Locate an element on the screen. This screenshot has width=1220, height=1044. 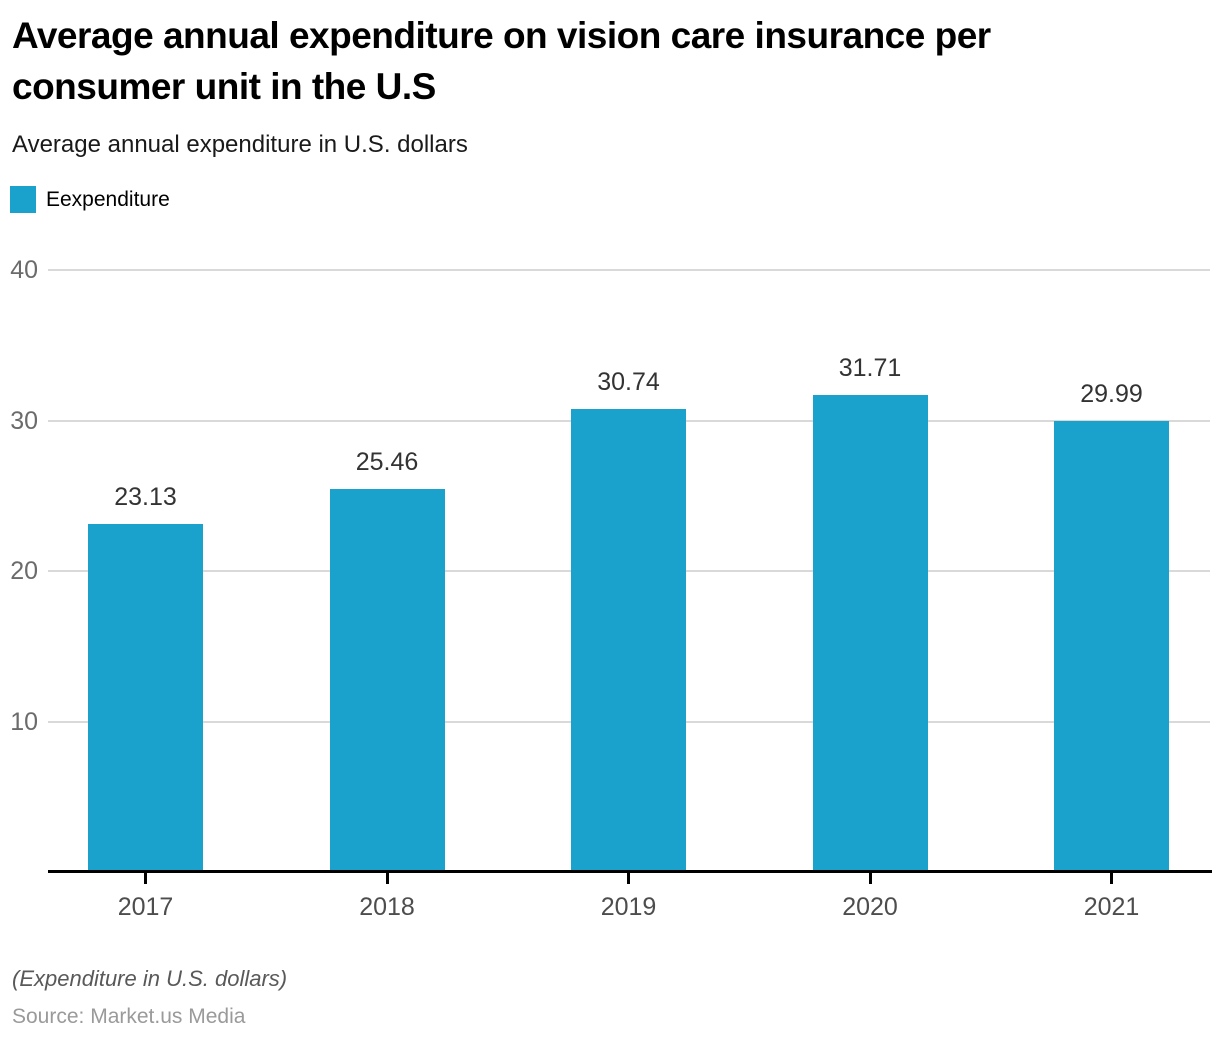
bar-2020 is located at coordinates (870, 633).